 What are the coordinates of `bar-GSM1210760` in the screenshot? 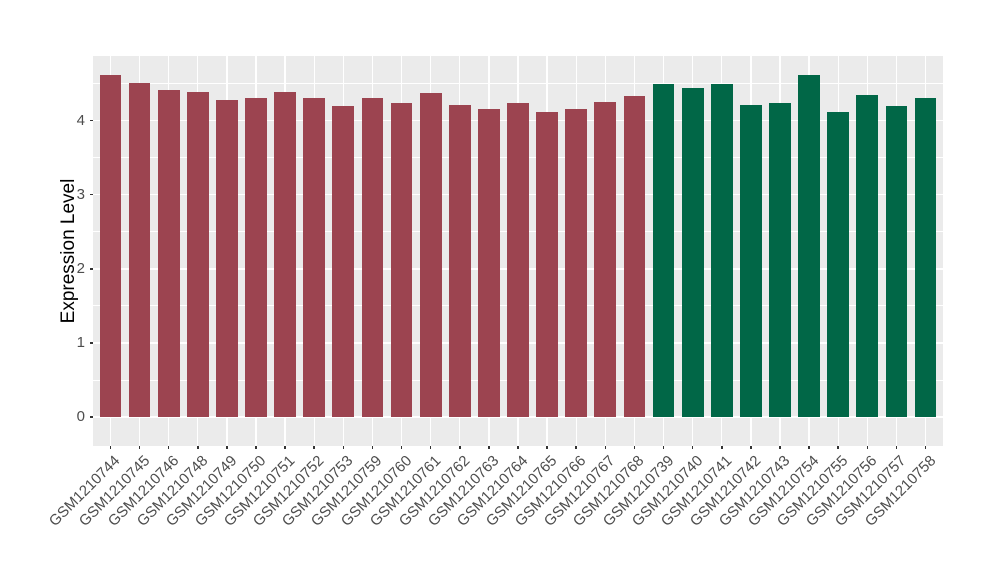 It's located at (401, 260).